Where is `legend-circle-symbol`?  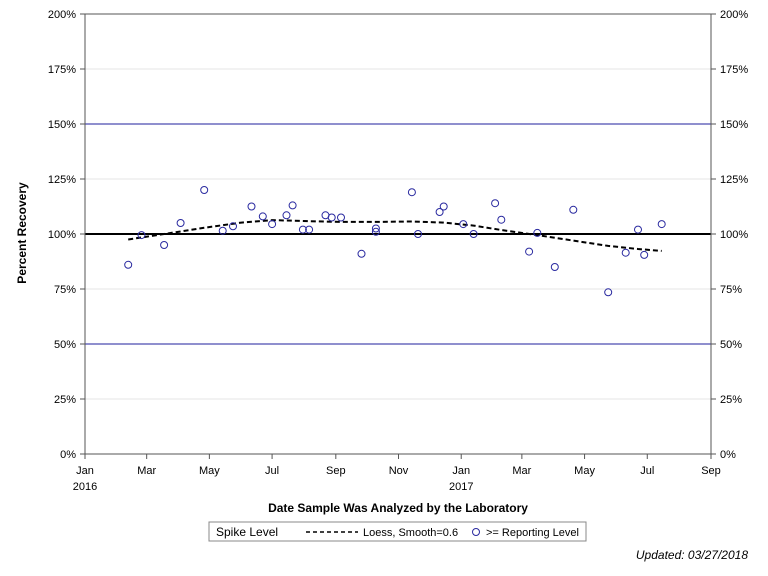
legend-circle-symbol is located at coordinates (476, 532).